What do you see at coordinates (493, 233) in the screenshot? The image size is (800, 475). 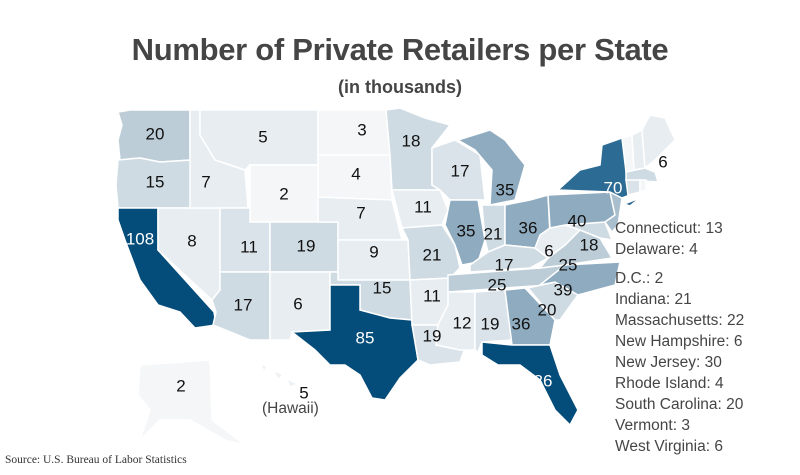 I see `label-in: 21` at bounding box center [493, 233].